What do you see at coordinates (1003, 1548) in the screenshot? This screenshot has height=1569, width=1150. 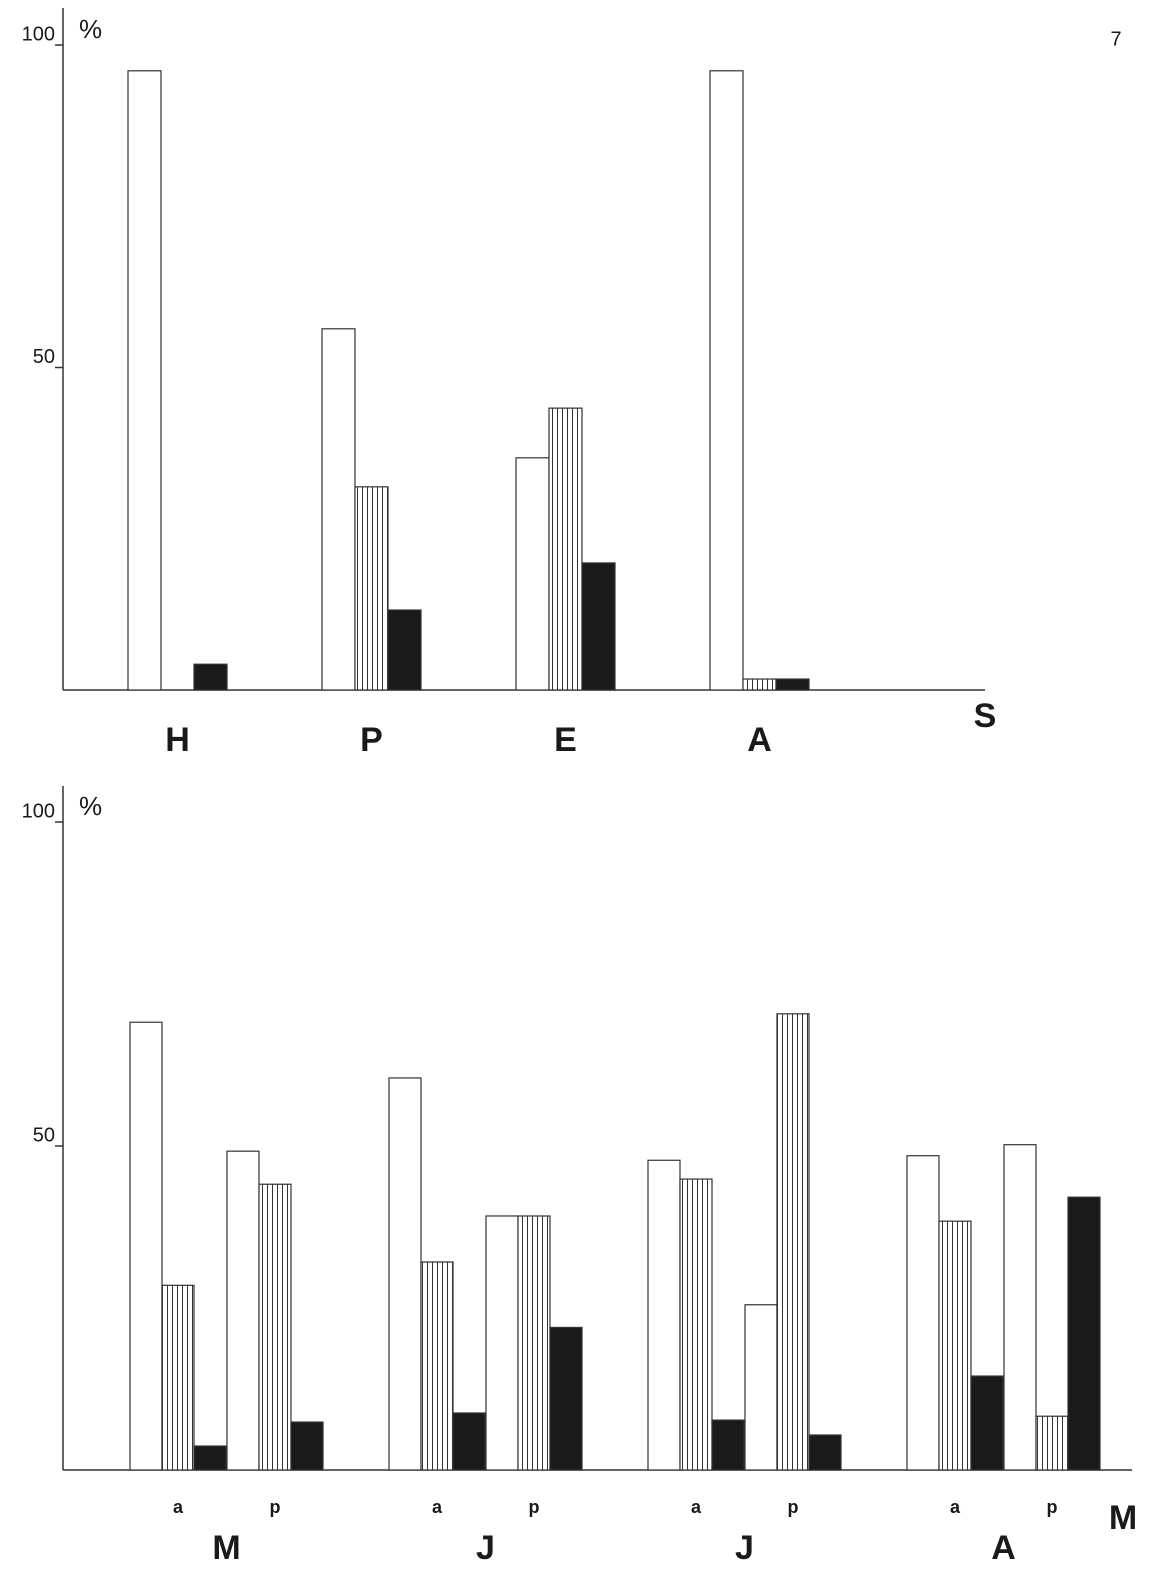 I see `group-label: A` at bounding box center [1003, 1548].